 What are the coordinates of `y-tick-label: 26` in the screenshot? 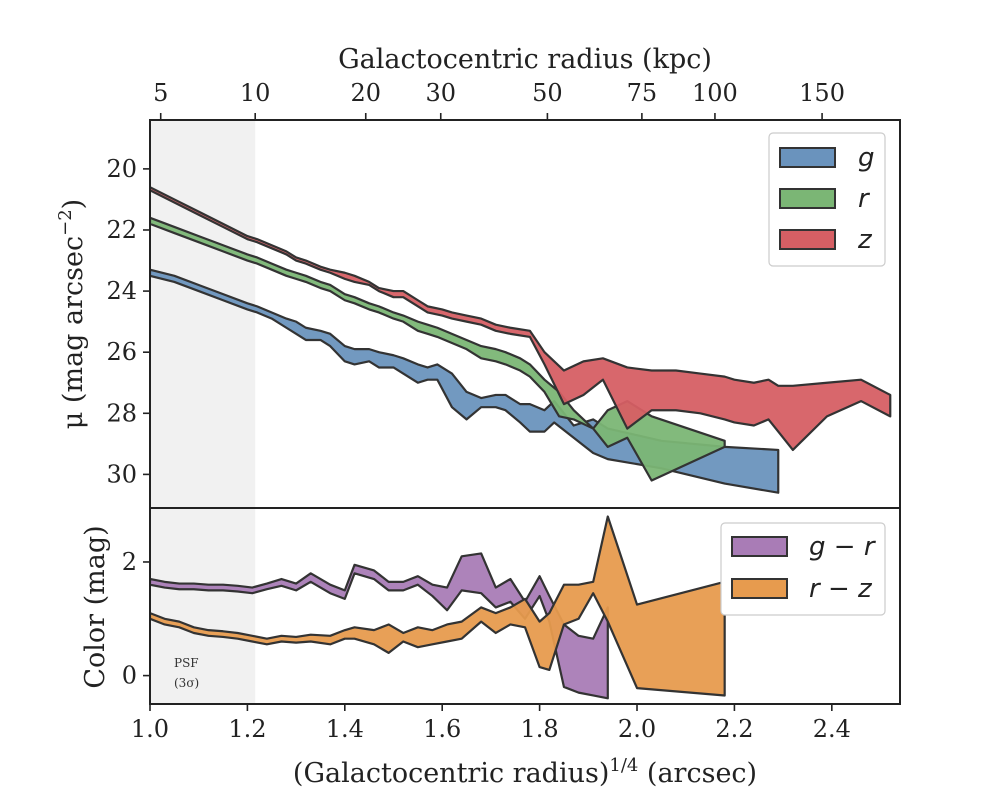 It's located at (121, 352).